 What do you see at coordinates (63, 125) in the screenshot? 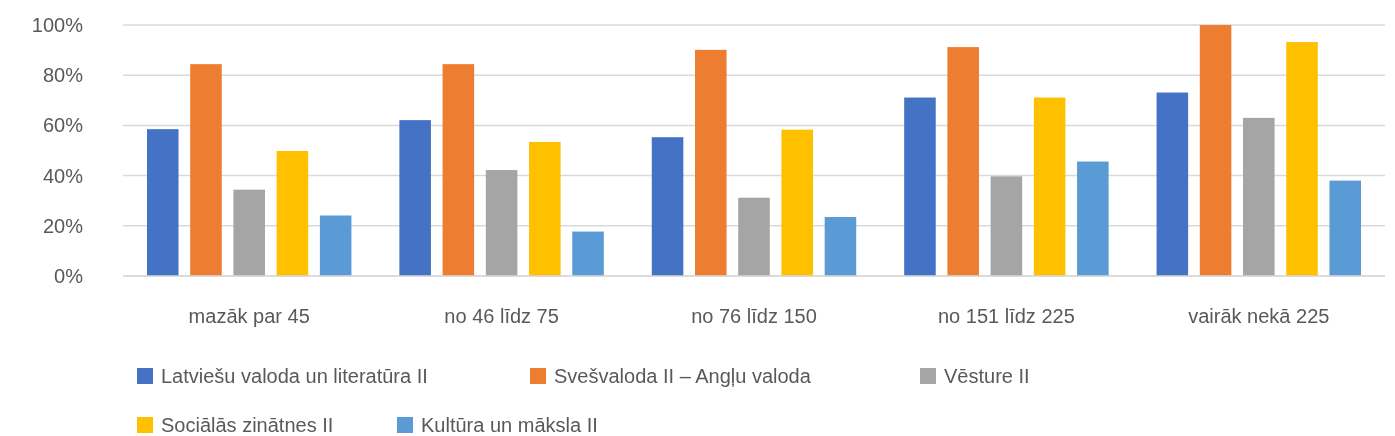
I see `y-tick-label: 60%` at bounding box center [63, 125].